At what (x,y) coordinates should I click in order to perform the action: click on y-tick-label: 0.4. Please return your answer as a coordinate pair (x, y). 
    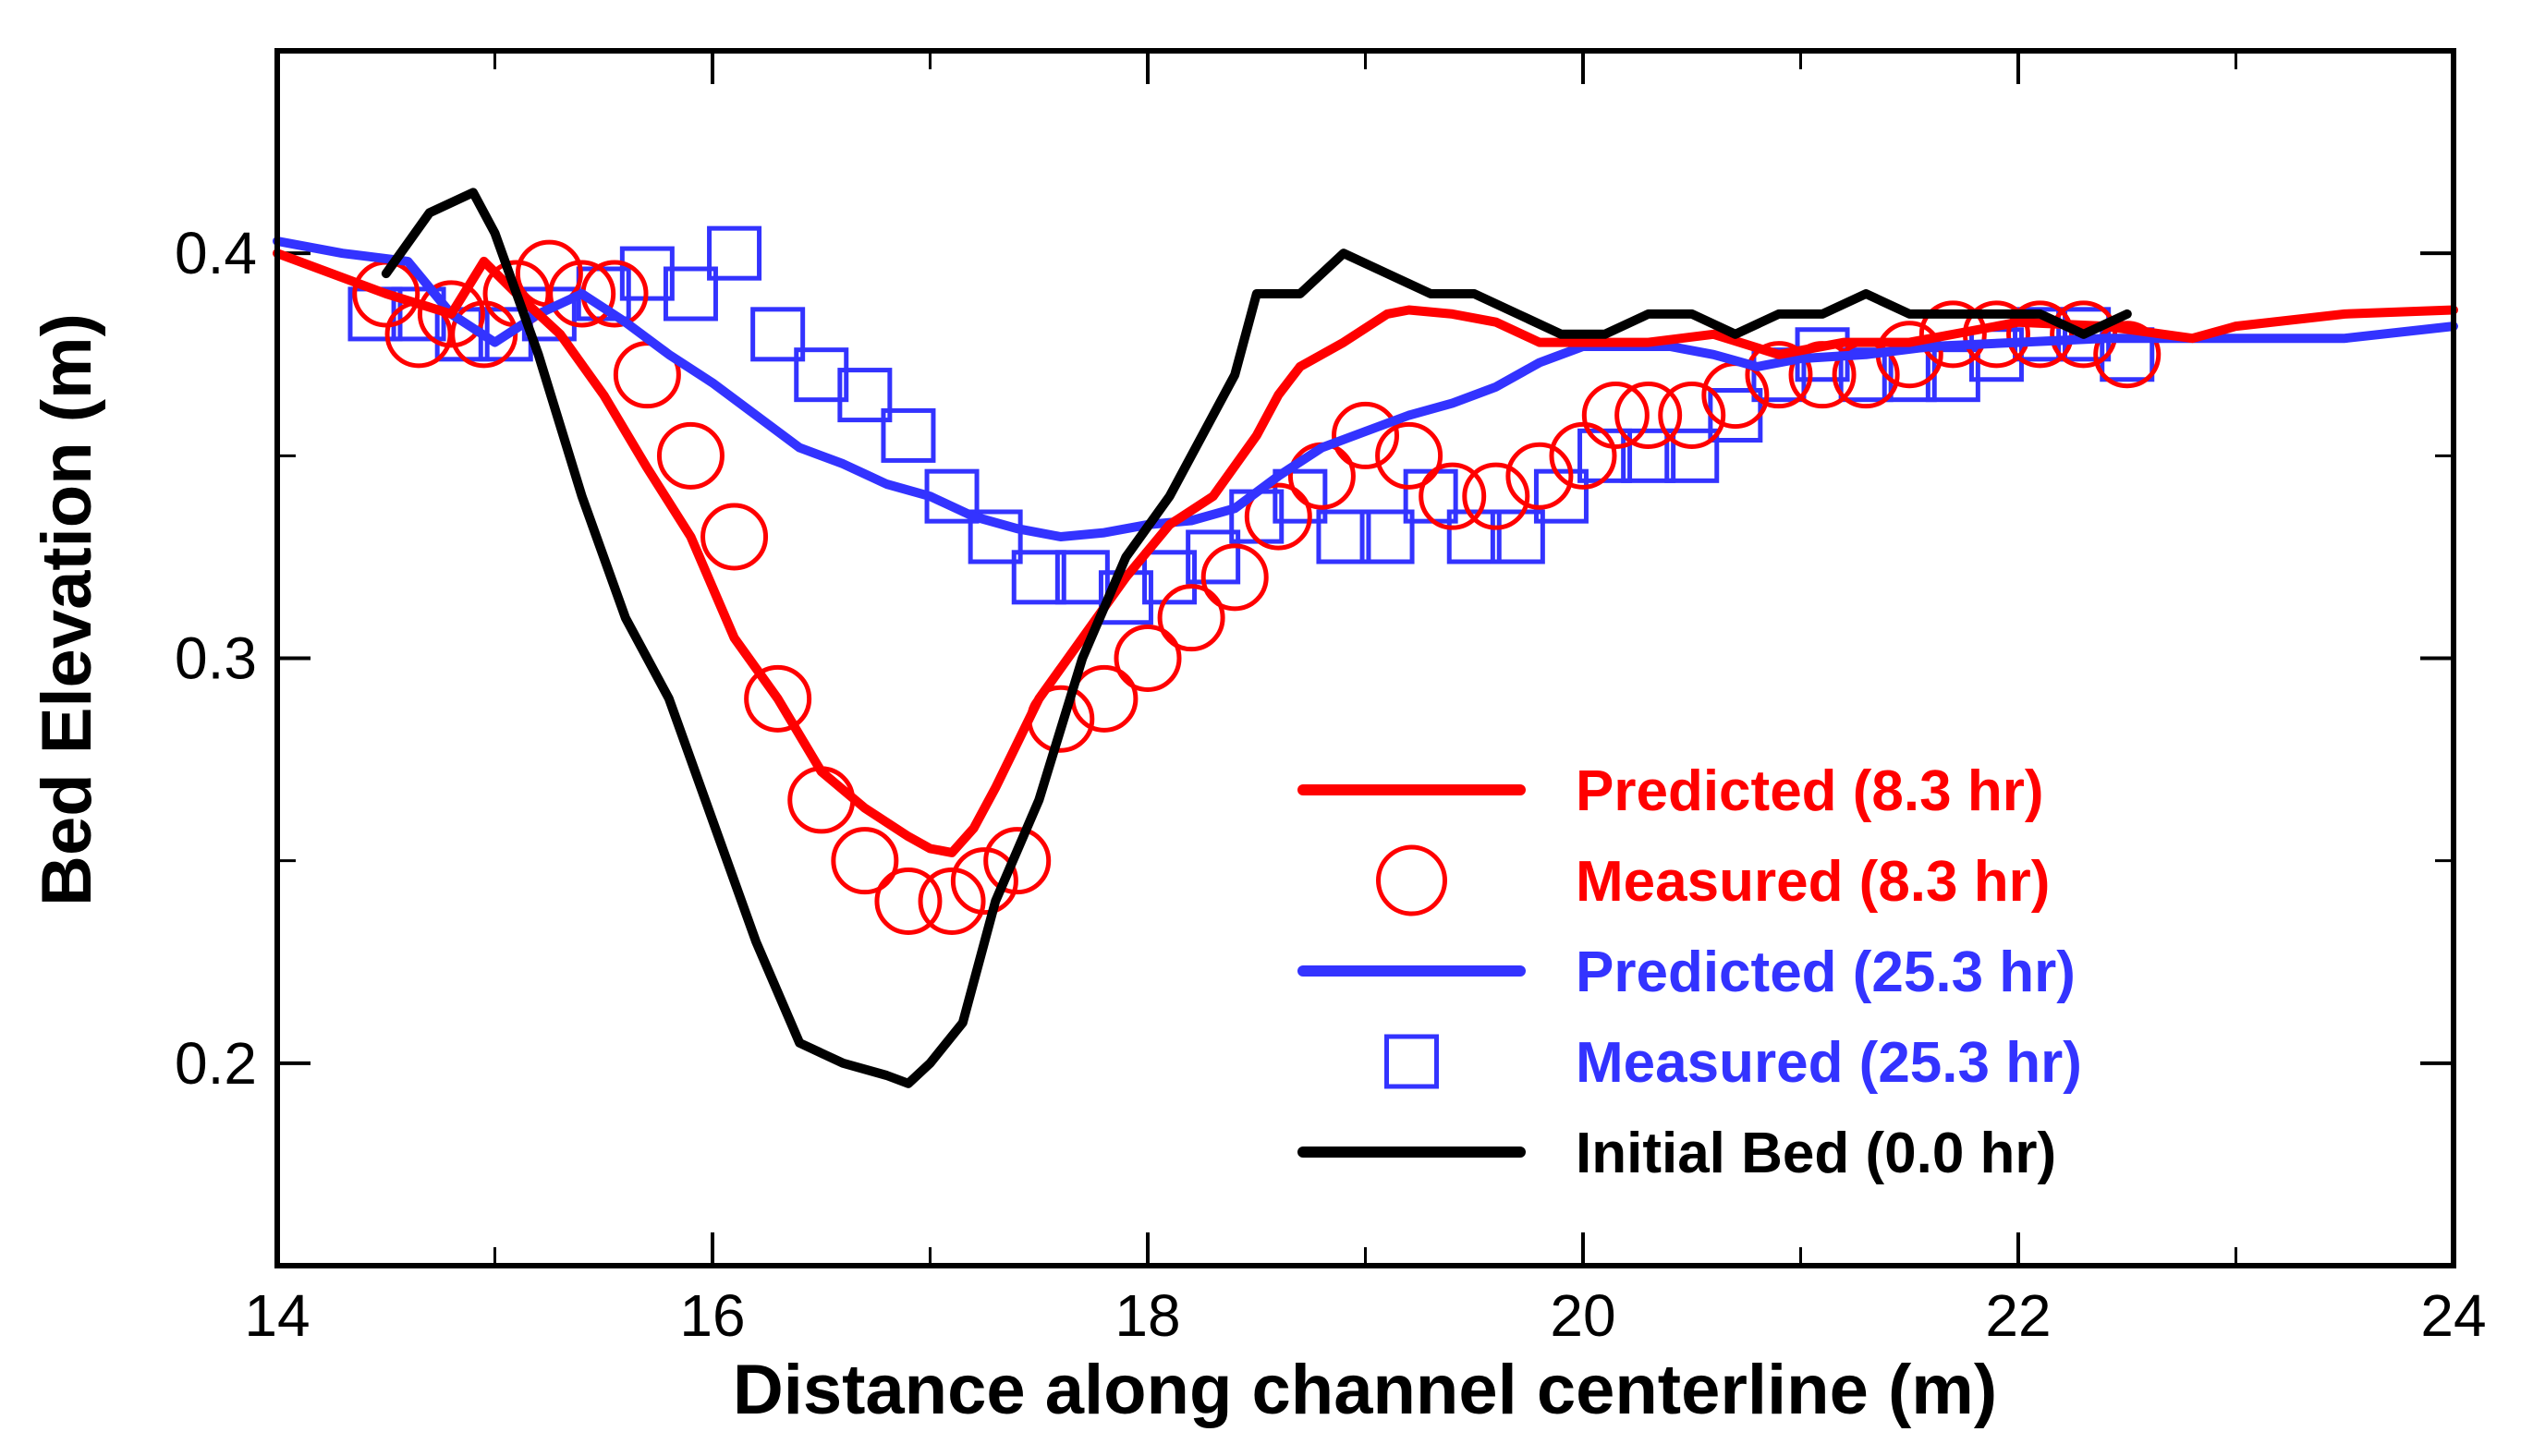
    Looking at the image, I should click on (216, 253).